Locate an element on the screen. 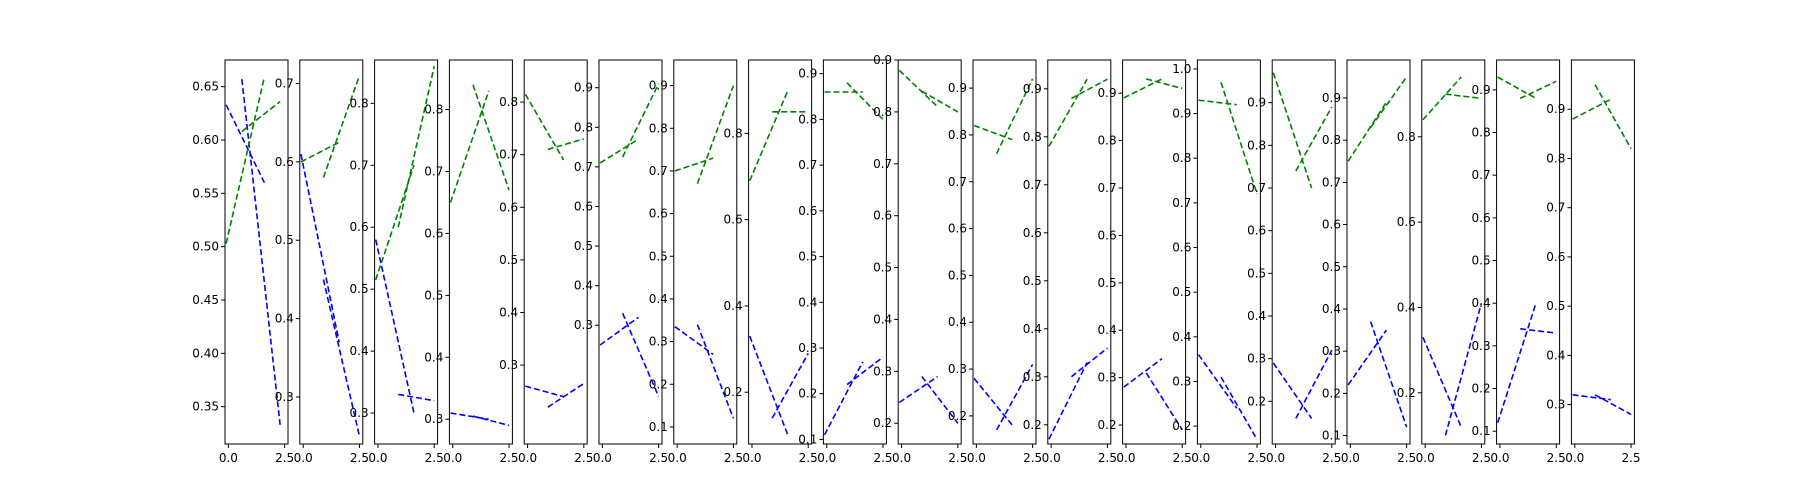 The height and width of the screenshot is (500, 1800). subplot-3-ytick-label-4: 0.6 is located at coordinates (359, 227).